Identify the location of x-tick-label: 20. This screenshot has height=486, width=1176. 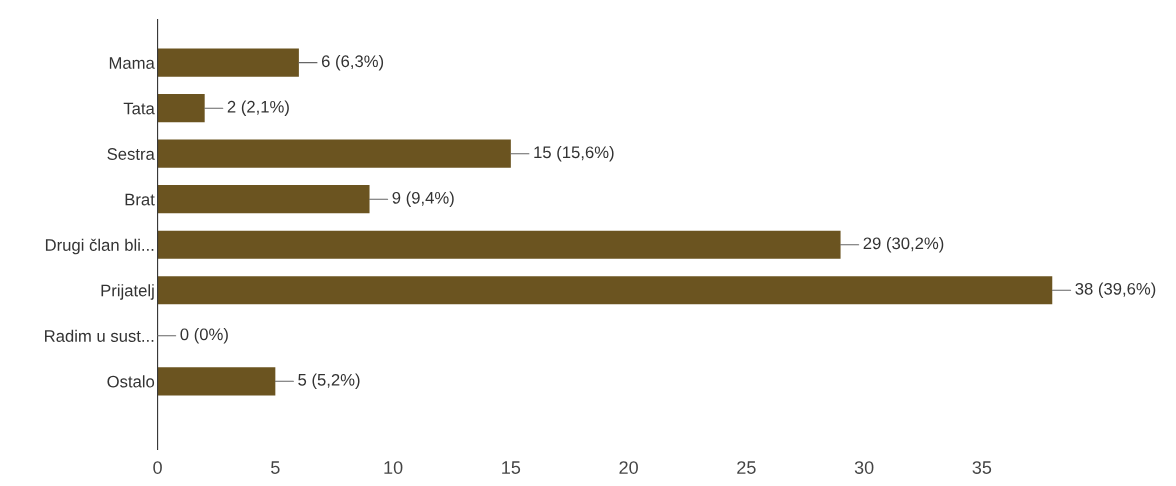
(628, 467).